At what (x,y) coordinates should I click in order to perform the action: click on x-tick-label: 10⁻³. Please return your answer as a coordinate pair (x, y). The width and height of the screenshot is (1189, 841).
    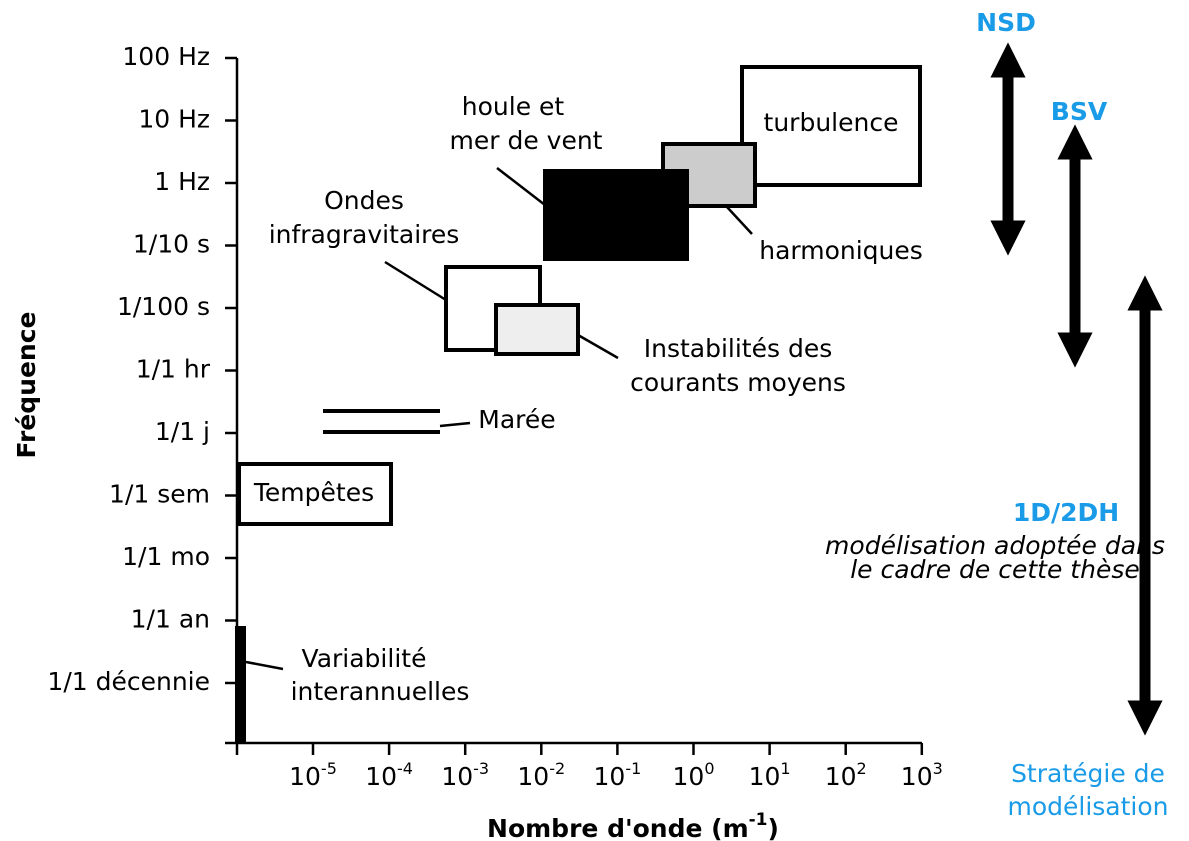
    Looking at the image, I should click on (465, 775).